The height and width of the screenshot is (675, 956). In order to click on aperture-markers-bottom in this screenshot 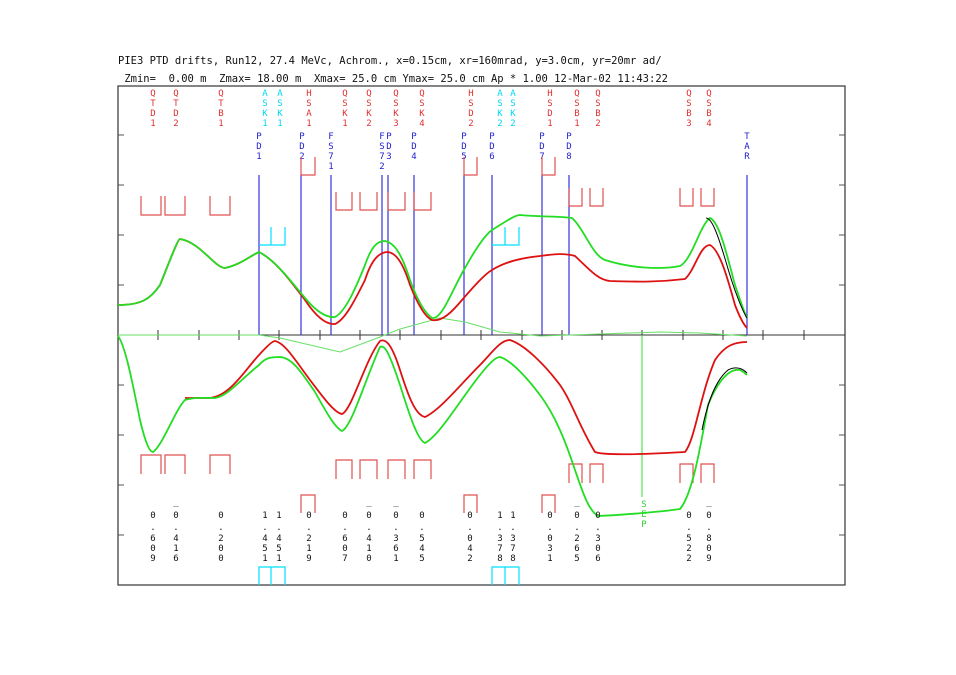, I will do `click(389, 575)`.